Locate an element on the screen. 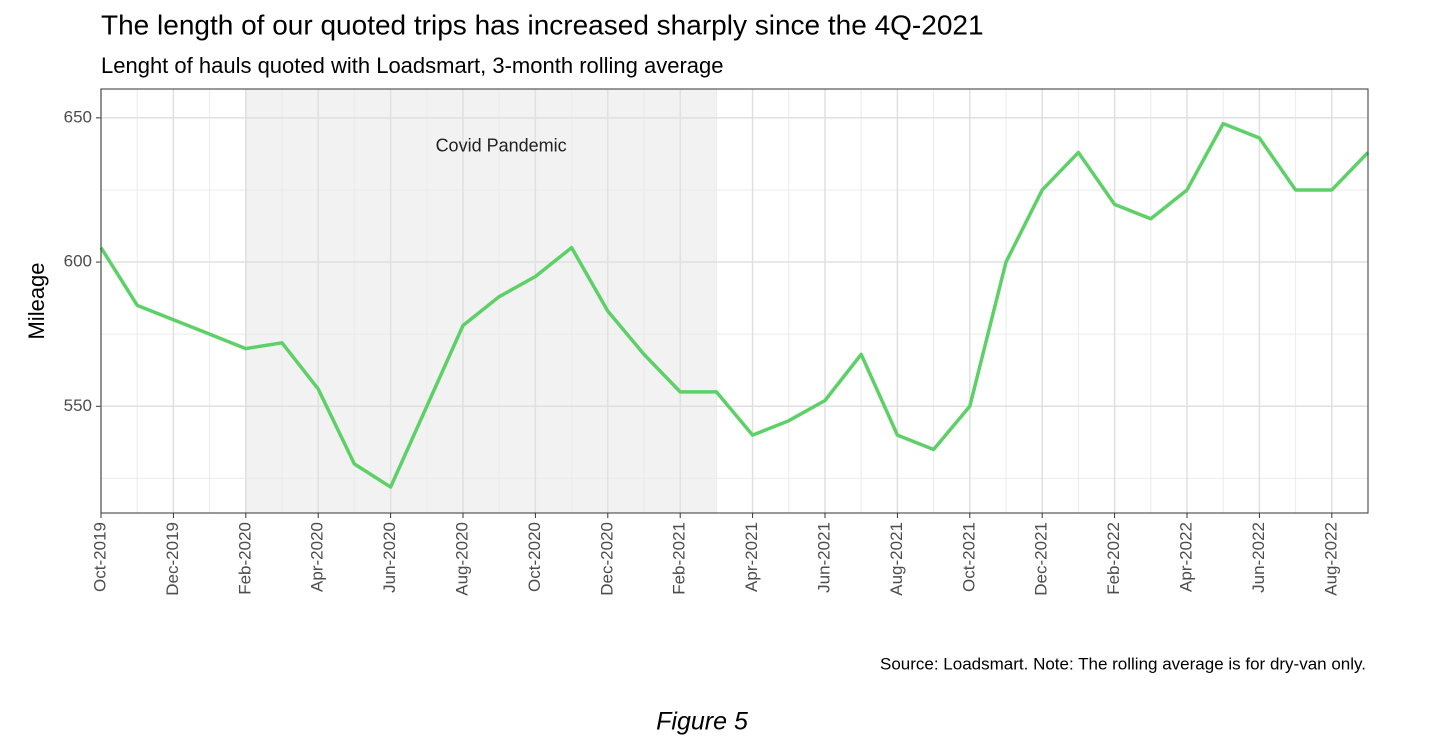 This screenshot has width=1436, height=746. x-tick-label: Aug-2021 is located at coordinates (896, 559).